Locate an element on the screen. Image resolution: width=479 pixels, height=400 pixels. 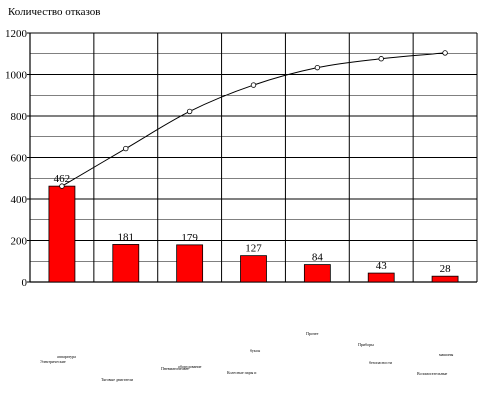
bar-value-label: 181 is located at coordinates (126, 237).